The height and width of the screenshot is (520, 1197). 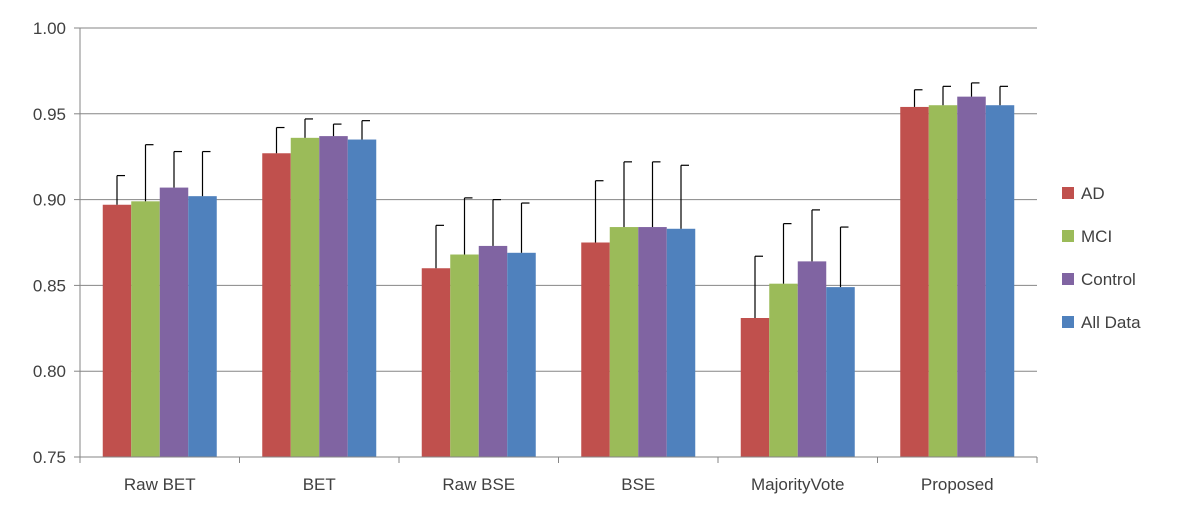 I want to click on legend-swatch-mci, so click(x=1068, y=236).